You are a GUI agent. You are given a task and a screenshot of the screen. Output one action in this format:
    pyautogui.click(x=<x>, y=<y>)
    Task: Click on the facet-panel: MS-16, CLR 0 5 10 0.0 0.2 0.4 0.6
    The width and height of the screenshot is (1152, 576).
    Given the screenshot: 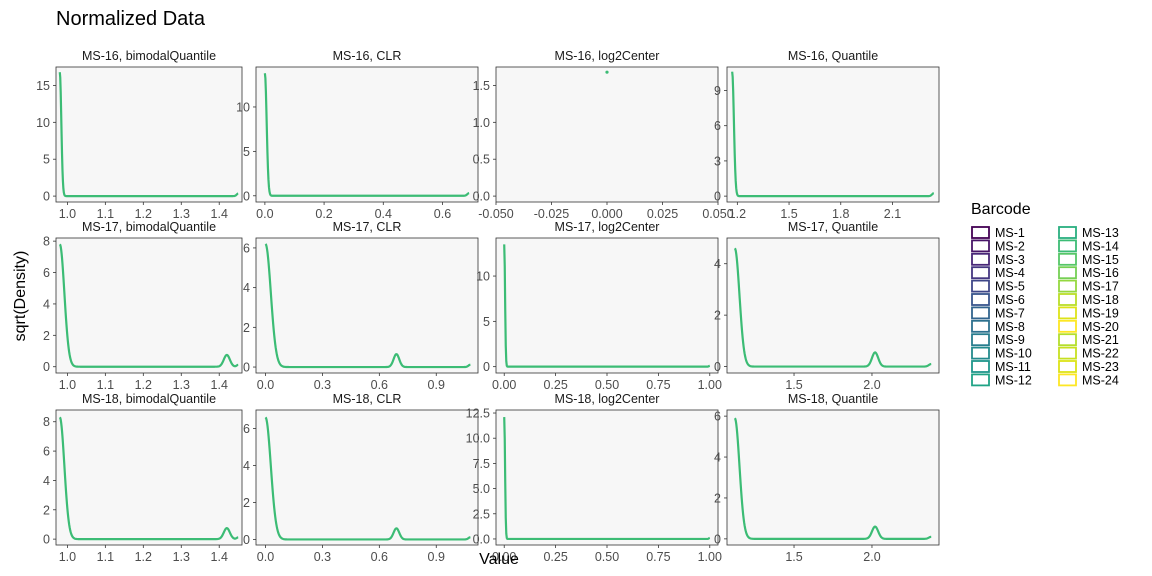 What is the action you would take?
    pyautogui.click(x=357, y=135)
    